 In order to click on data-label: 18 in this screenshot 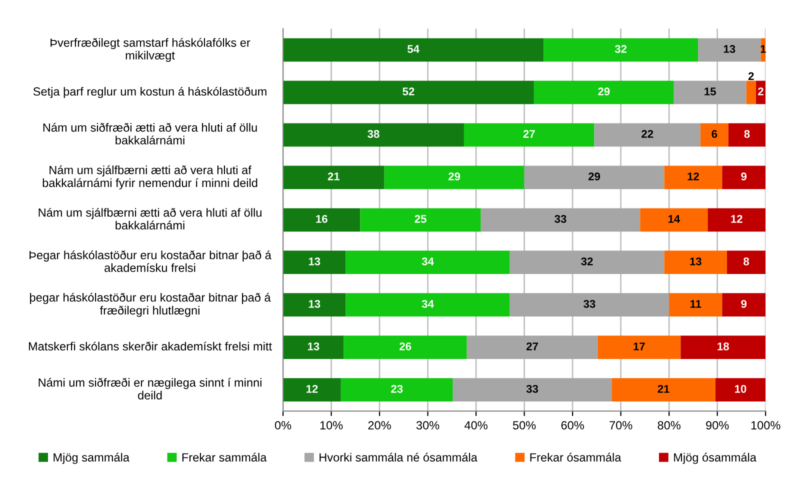, I will do `click(723, 346)`.